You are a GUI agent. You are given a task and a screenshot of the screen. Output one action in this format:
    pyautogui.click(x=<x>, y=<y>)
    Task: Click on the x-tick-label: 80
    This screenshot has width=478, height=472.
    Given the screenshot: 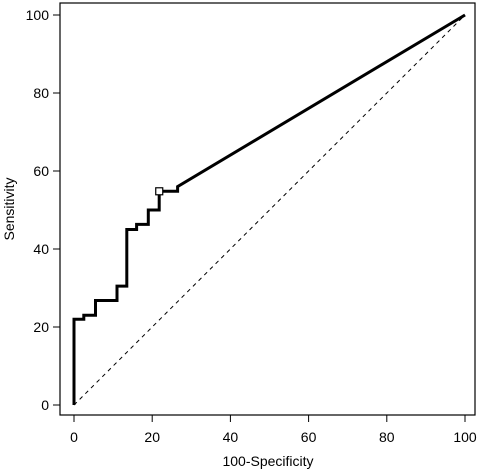 What is the action you would take?
    pyautogui.click(x=387, y=437)
    